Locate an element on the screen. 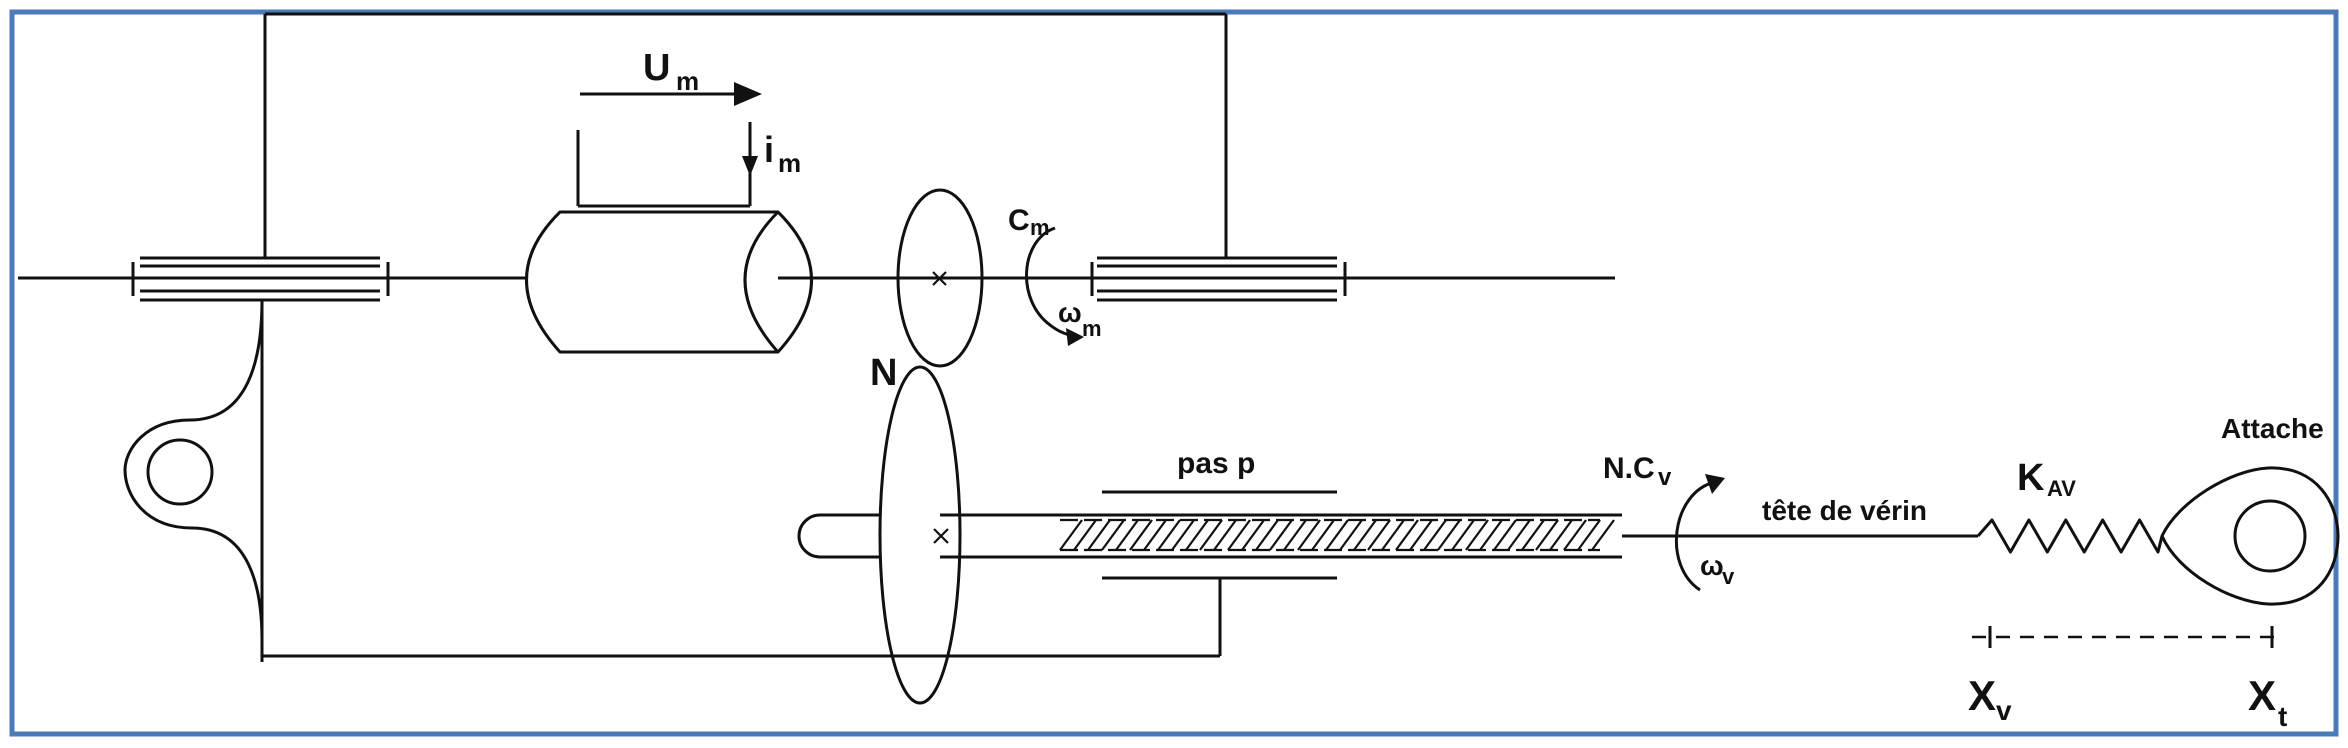  spring: K AV is located at coordinates (2070, 505).